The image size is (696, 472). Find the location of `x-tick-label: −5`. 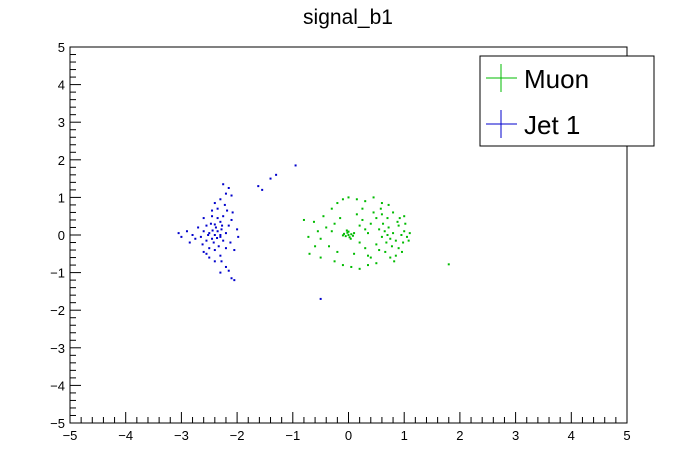

x-tick-label: −5 is located at coordinates (70, 435).